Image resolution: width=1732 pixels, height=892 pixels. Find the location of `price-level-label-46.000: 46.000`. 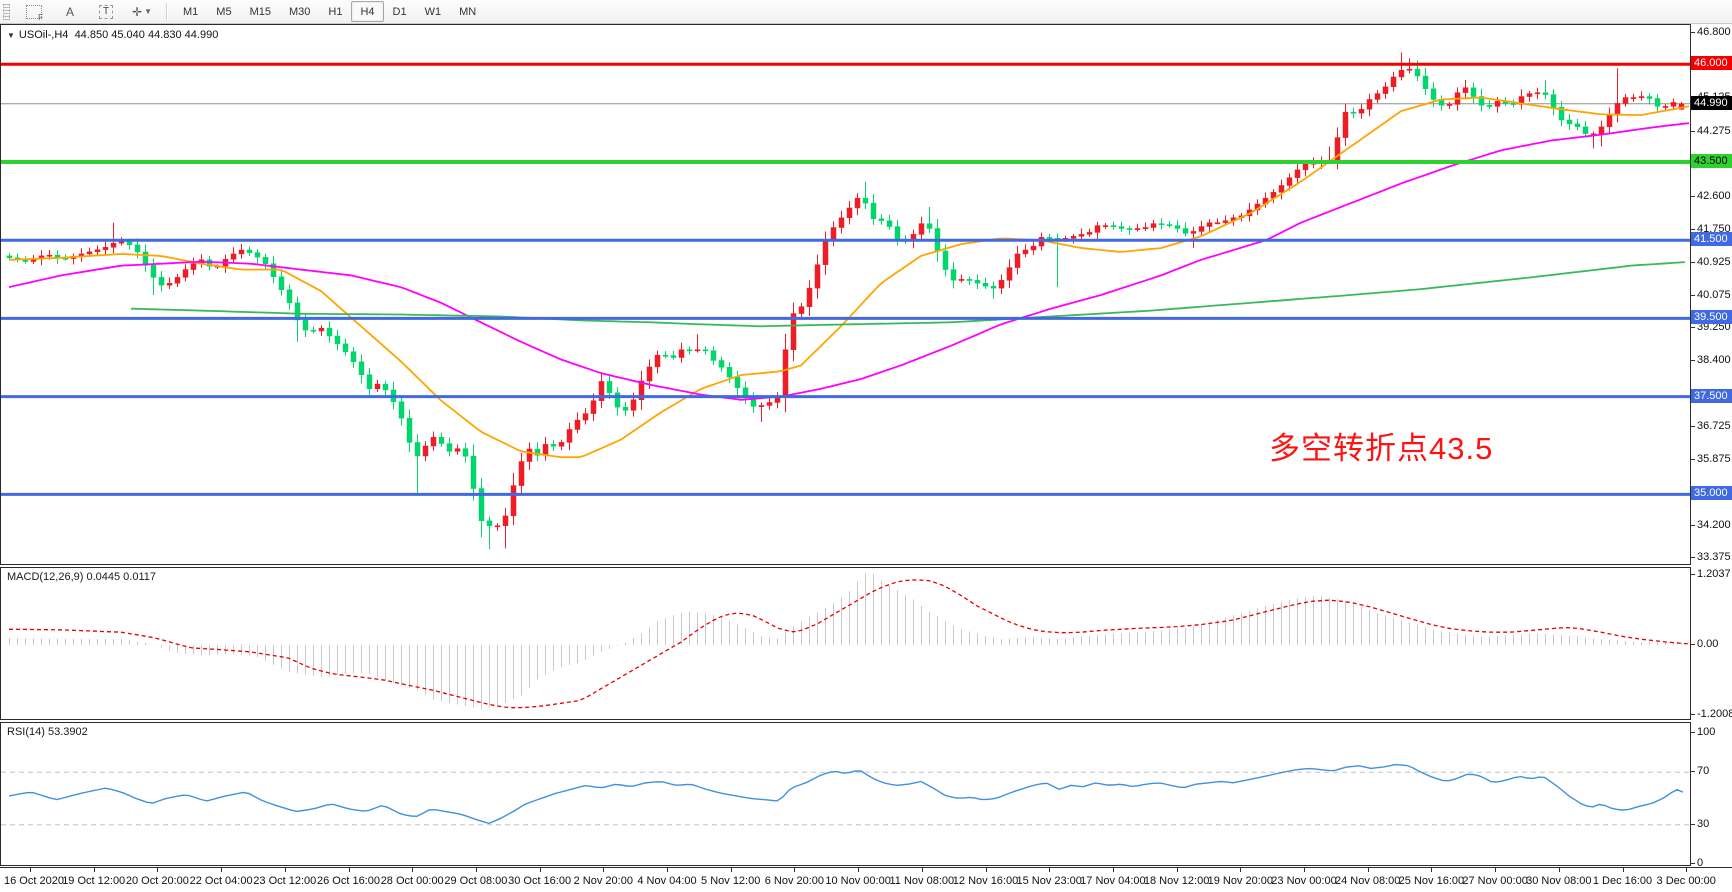

price-level-label-46.000: 46.000 is located at coordinates (1711, 63).